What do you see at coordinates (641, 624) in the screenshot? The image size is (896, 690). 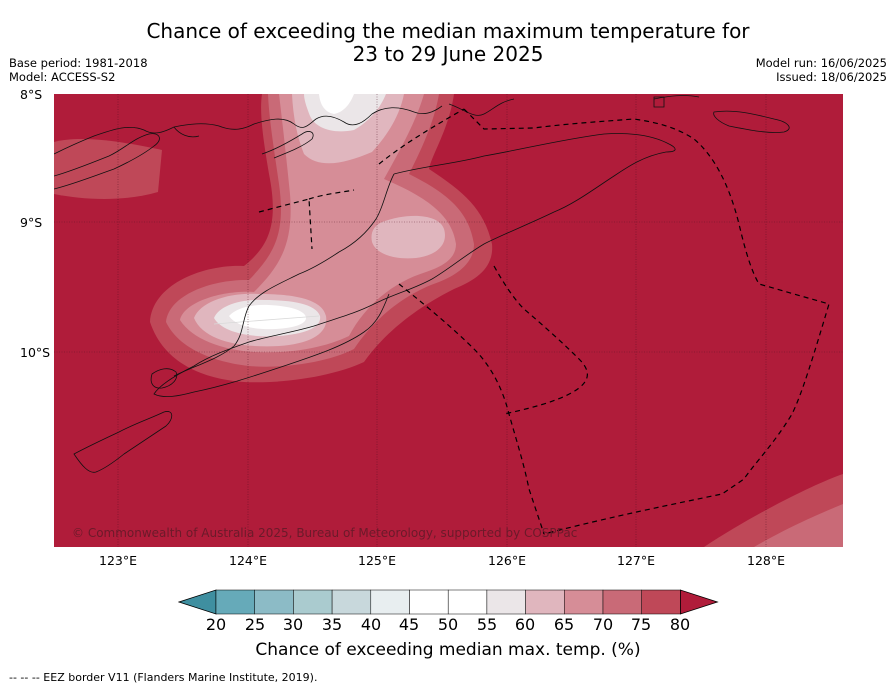 I see `colorbar-tick: 75` at bounding box center [641, 624].